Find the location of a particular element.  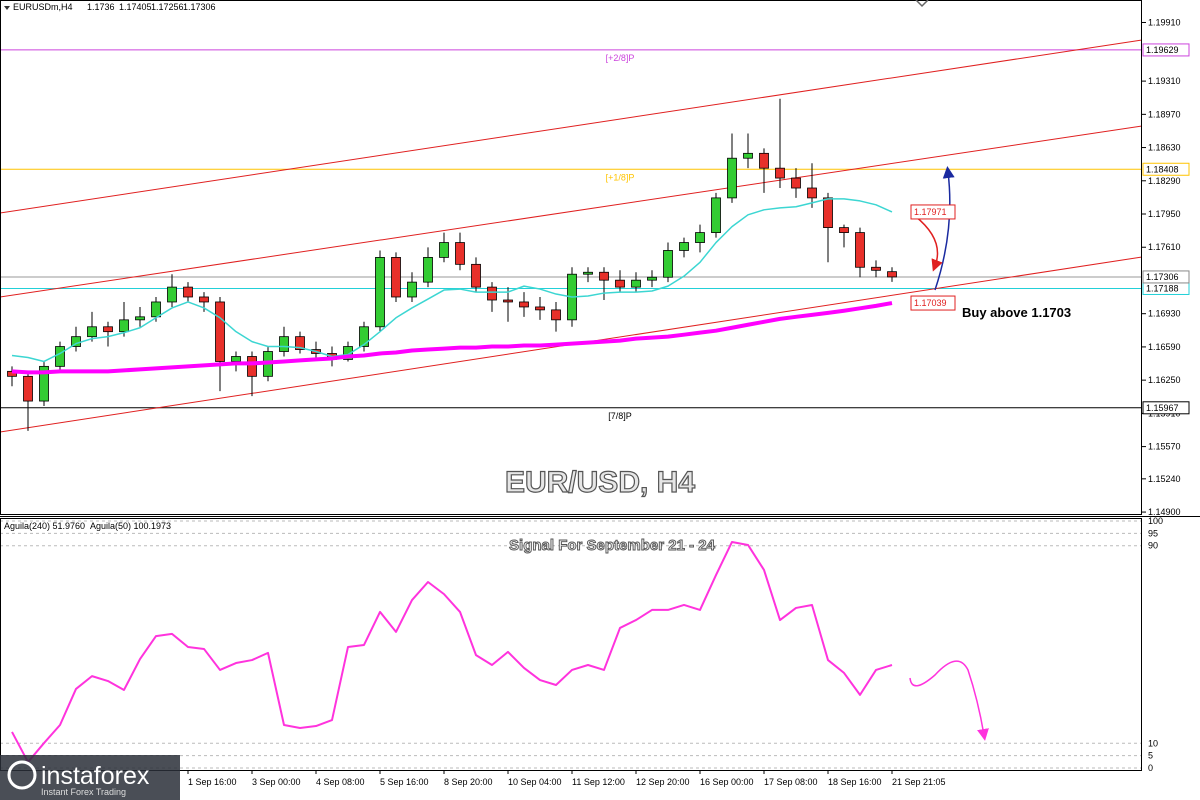

oscillator-forecast is located at coordinates (949, 700).